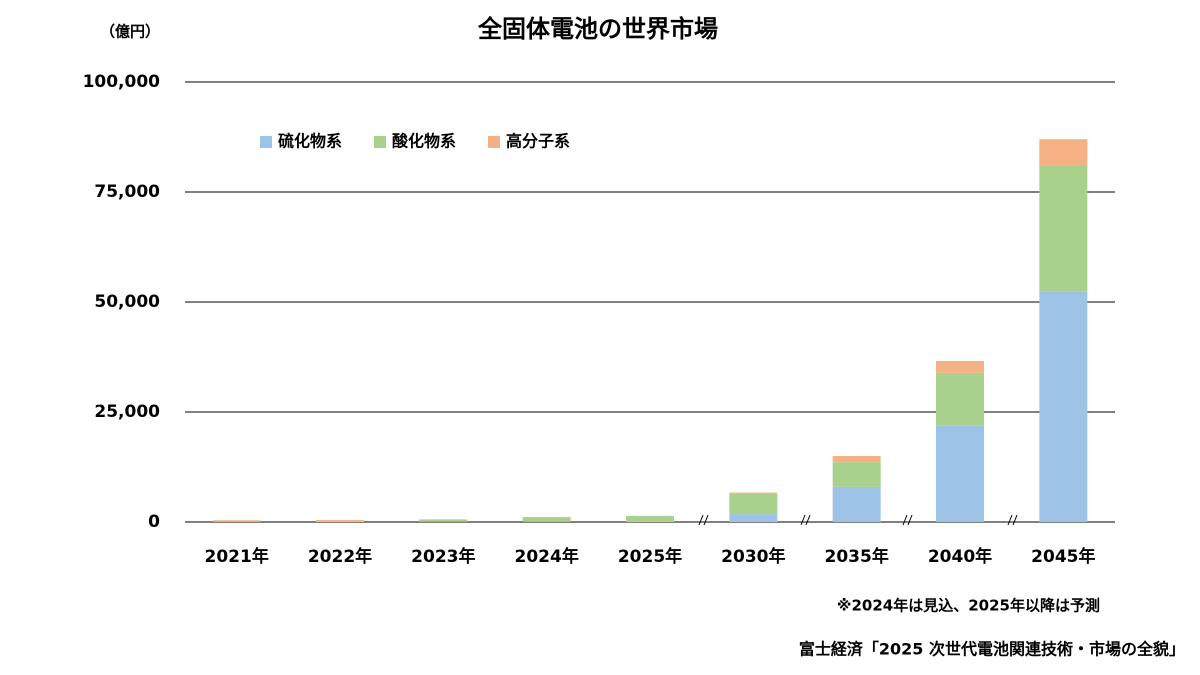  I want to click on y-tick-label: 25,000, so click(127, 412).